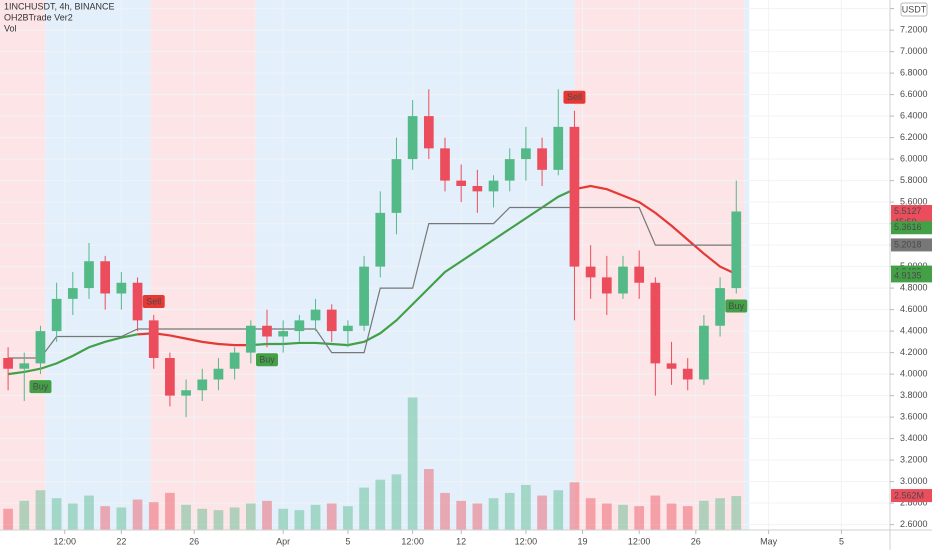  Describe the element at coordinates (769, 541) in the screenshot. I see `x-tick-label: May` at that location.